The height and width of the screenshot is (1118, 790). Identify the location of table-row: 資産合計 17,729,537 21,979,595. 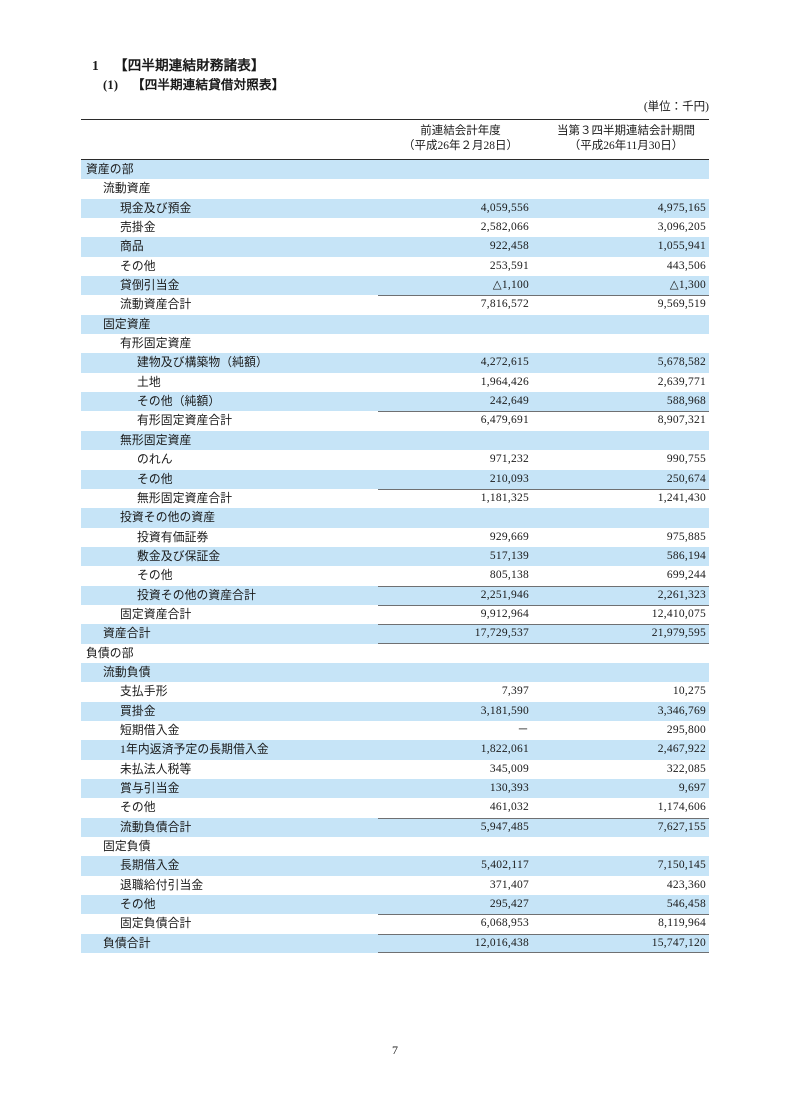
(395, 634).